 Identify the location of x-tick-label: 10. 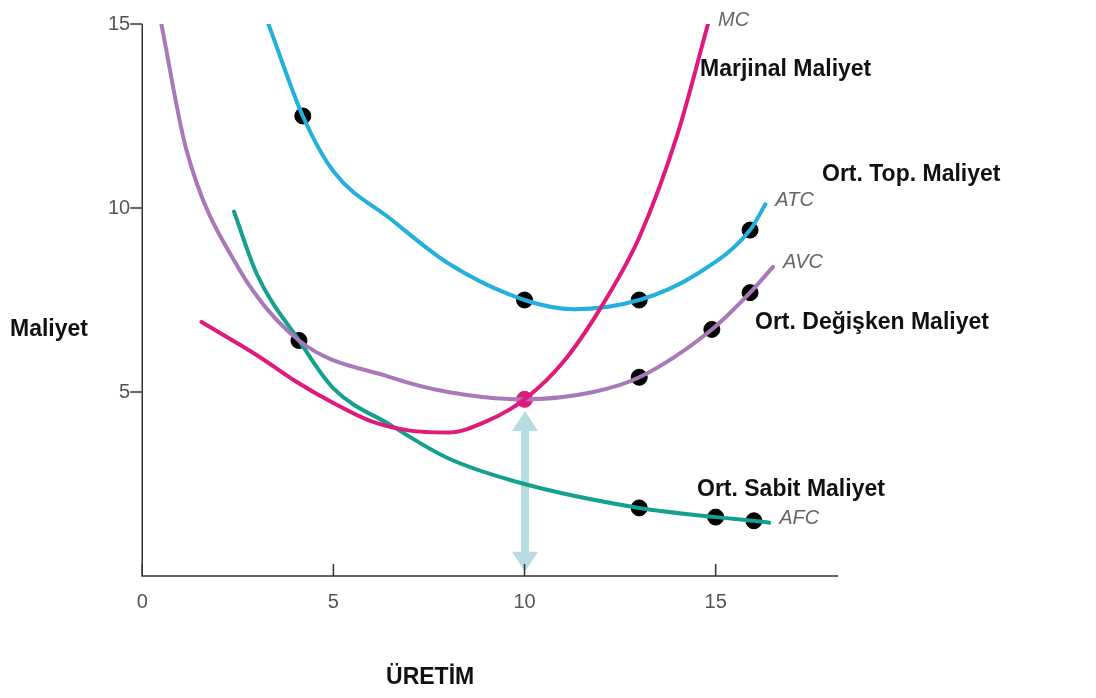
(524, 600).